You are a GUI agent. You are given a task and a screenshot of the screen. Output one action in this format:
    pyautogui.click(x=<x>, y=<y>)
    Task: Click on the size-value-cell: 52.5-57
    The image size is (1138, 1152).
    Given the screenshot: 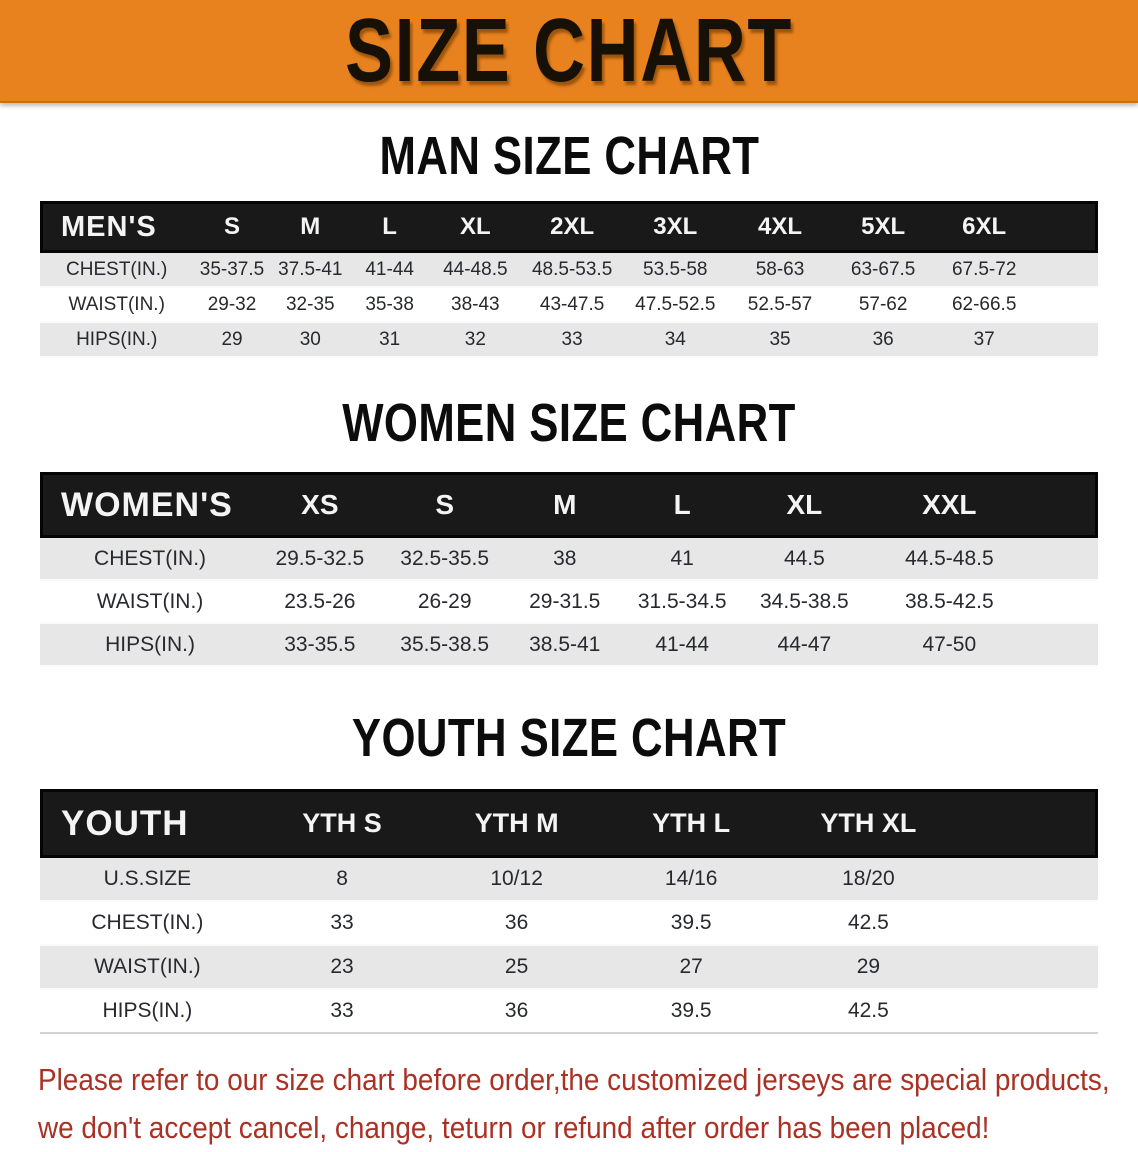 What is the action you would take?
    pyautogui.click(x=780, y=305)
    